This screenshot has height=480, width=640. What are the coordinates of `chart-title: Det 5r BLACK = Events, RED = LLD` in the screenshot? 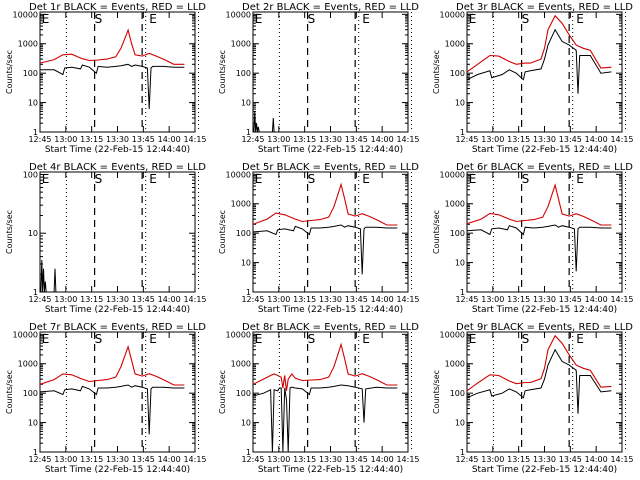 It's located at (330, 167).